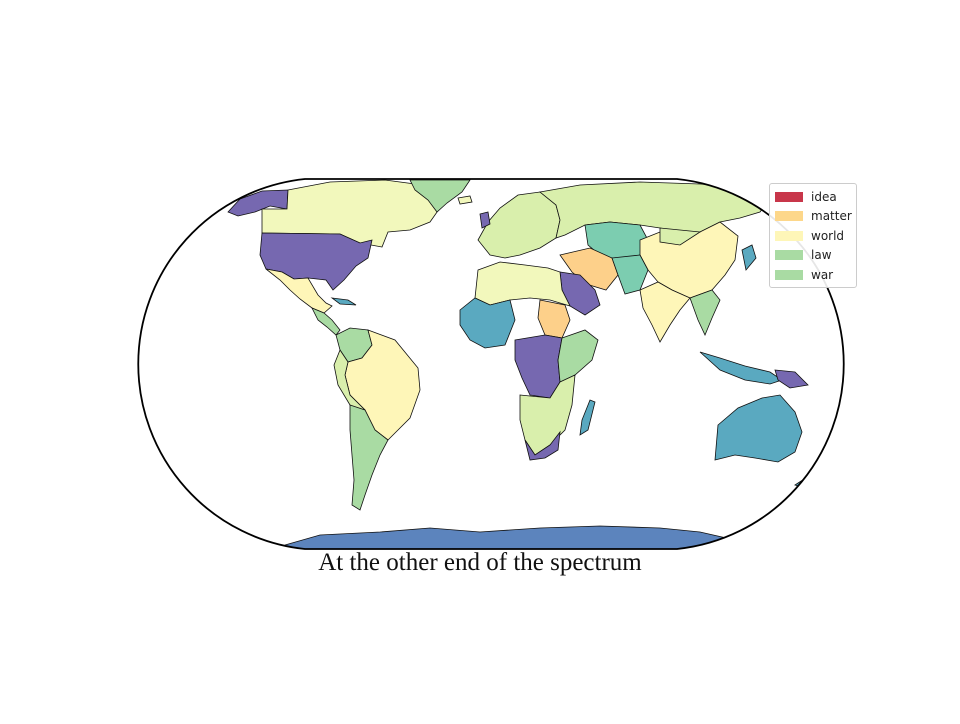 The image size is (960, 724). I want to click on region-canada, so click(352, 213).